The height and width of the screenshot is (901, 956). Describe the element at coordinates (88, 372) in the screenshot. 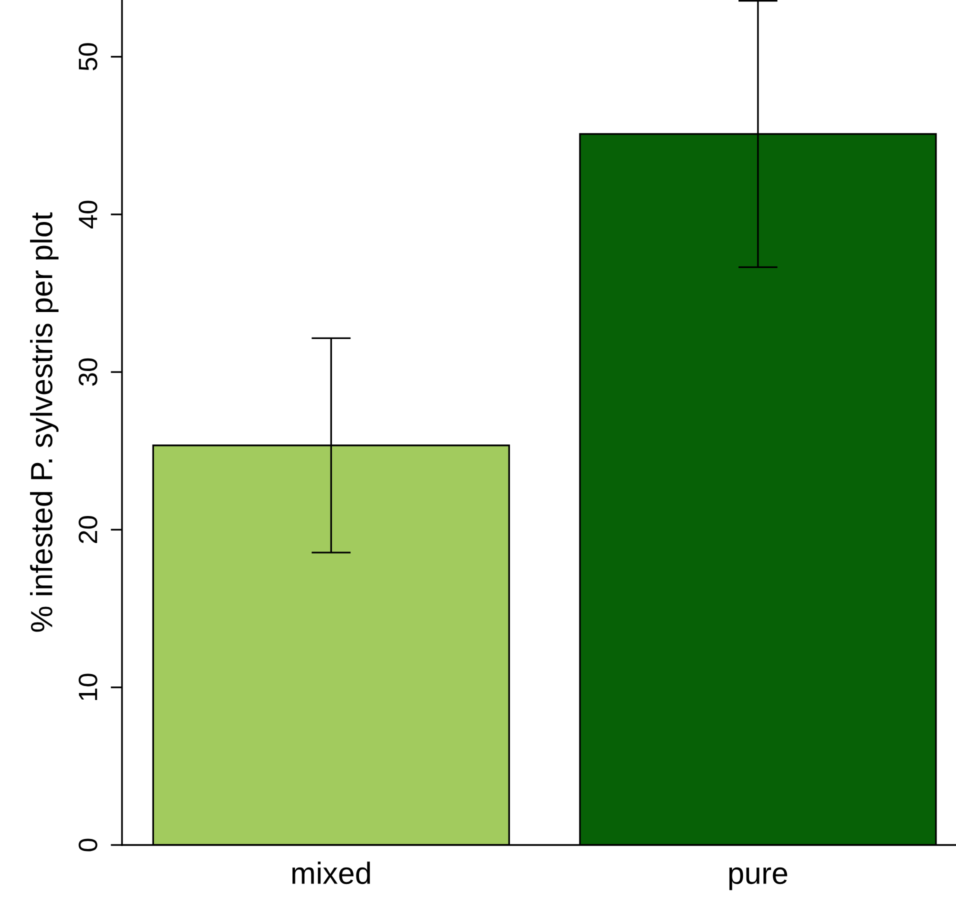

I see `y-tick-label: 30` at that location.